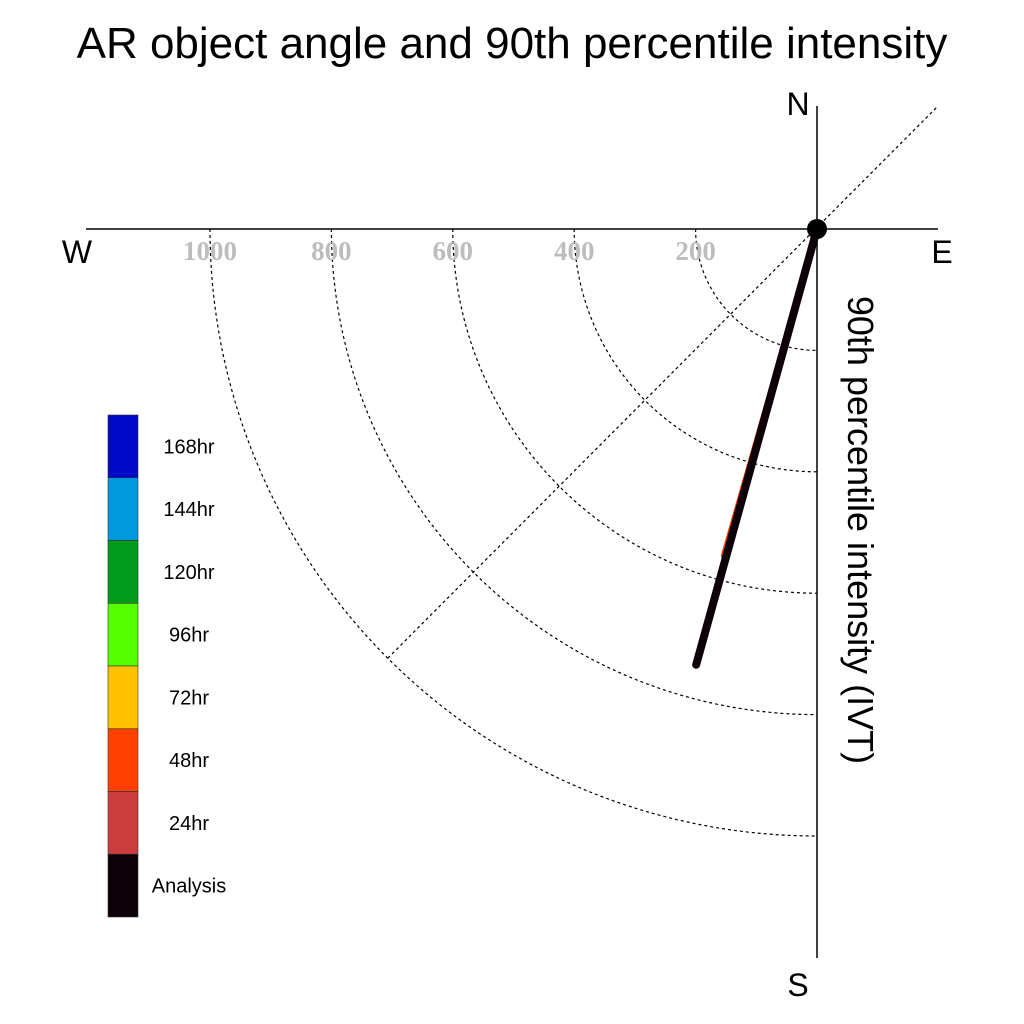 The width and height of the screenshot is (1024, 1024). Describe the element at coordinates (574, 251) in the screenshot. I see `tick-label-400: 400` at that location.